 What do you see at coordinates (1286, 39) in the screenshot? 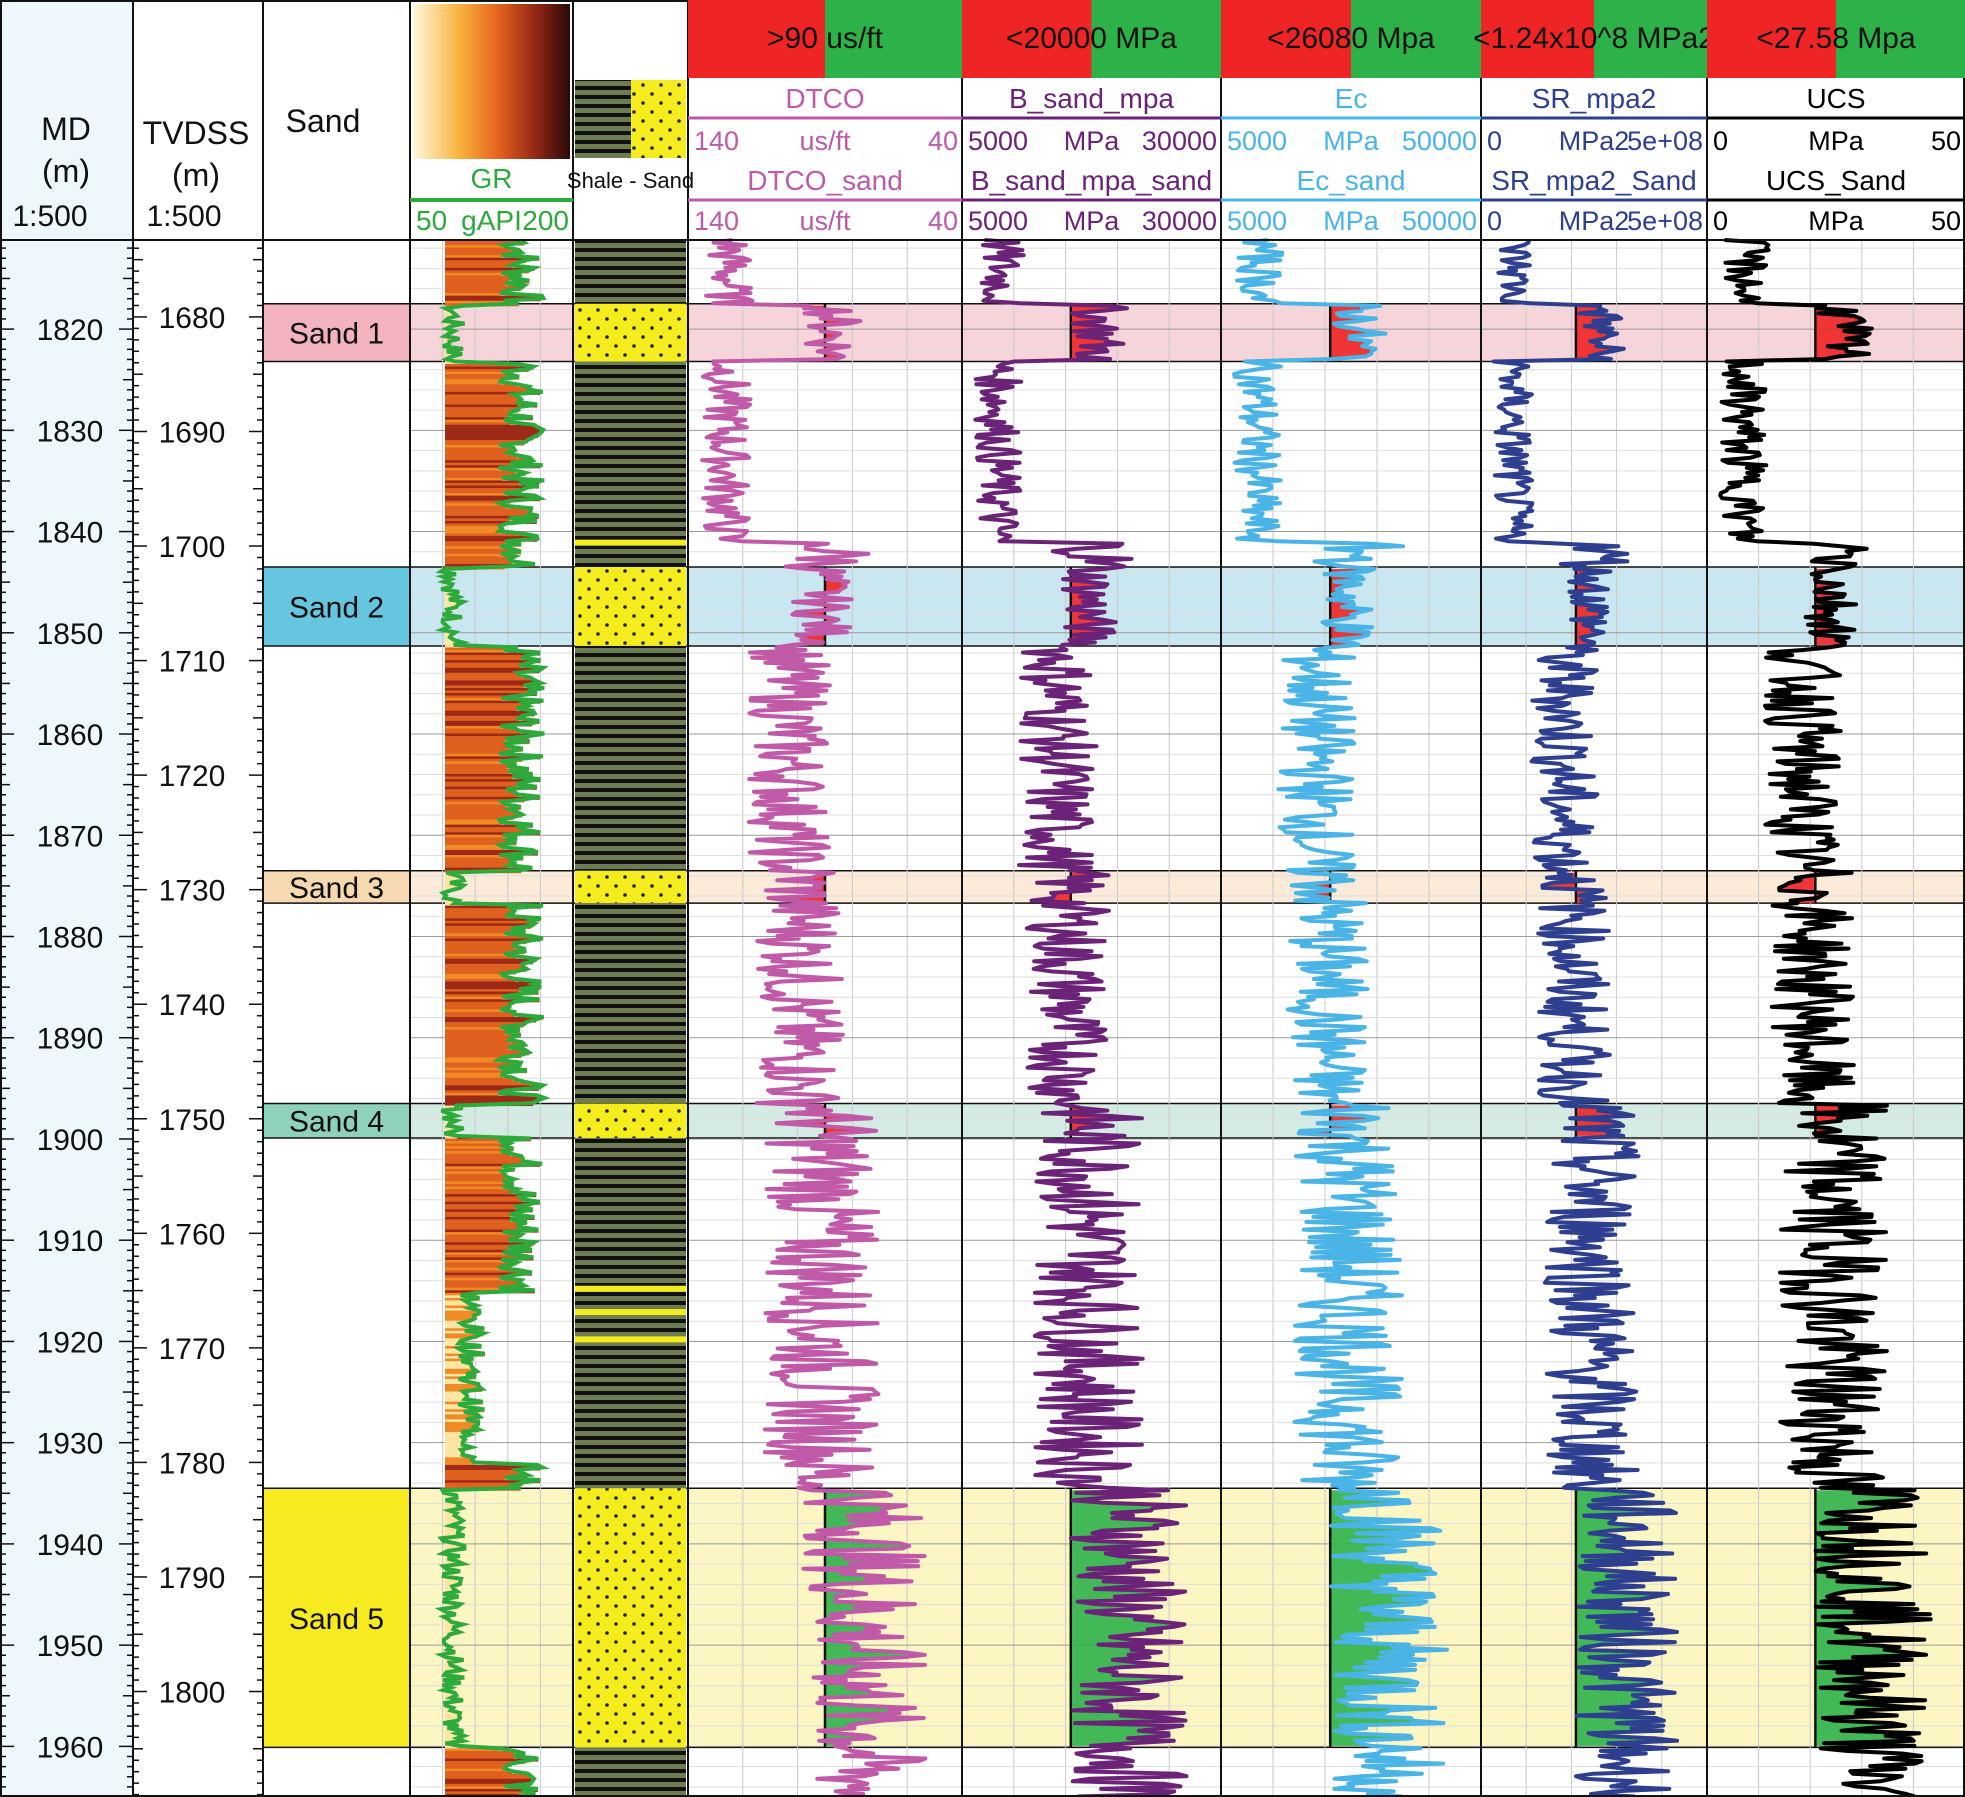
I see `ec-header-red` at bounding box center [1286, 39].